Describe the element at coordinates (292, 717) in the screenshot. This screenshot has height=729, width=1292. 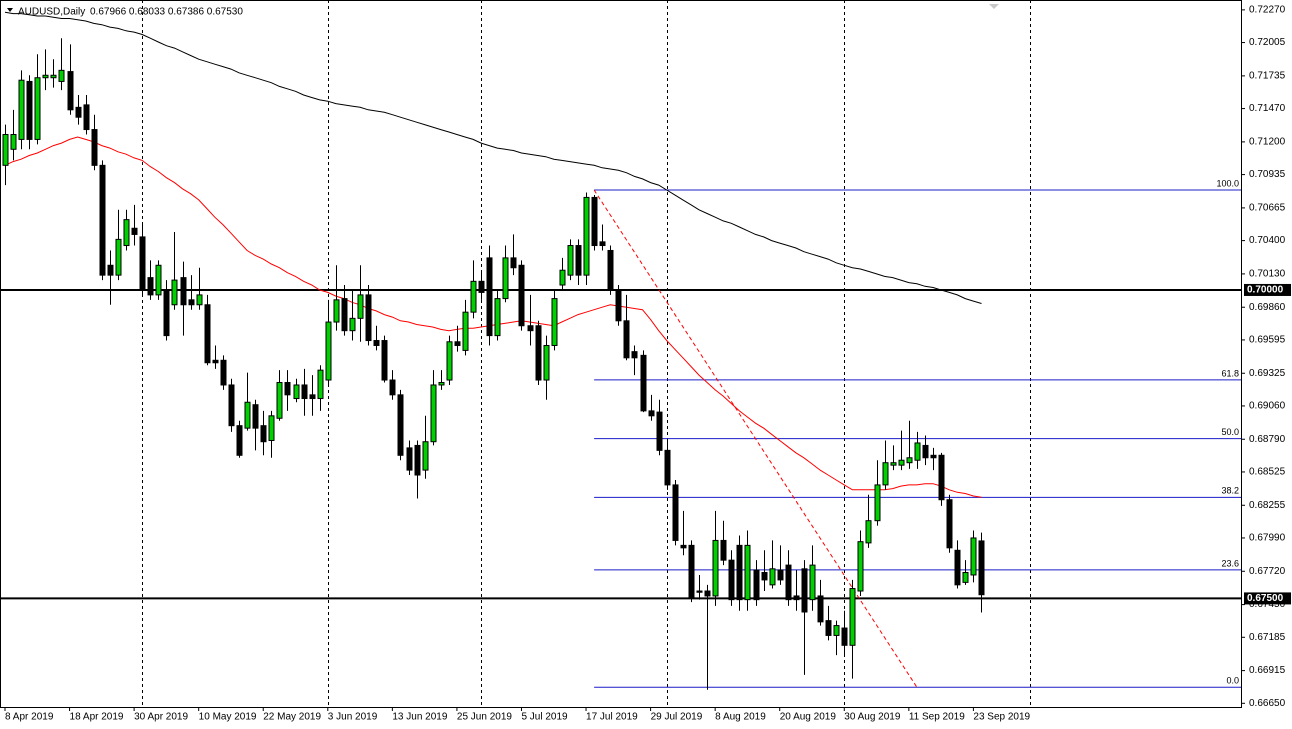
I see `x-tick-label: 22 May 2019` at that location.